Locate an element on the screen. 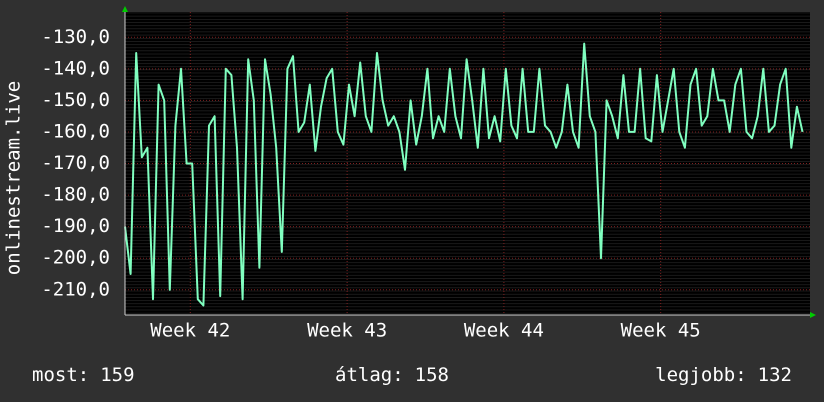 This screenshot has height=402, width=824. stat-value: 158 is located at coordinates (432, 375).